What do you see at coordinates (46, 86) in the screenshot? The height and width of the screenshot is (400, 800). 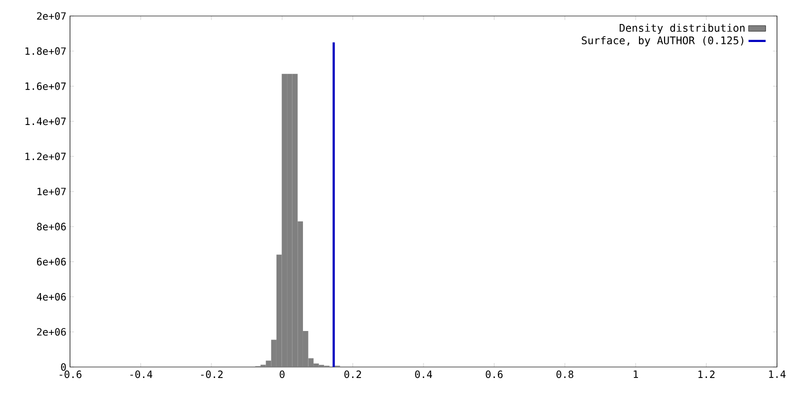 I see `y-tick-label: 1.6e+07` at bounding box center [46, 86].